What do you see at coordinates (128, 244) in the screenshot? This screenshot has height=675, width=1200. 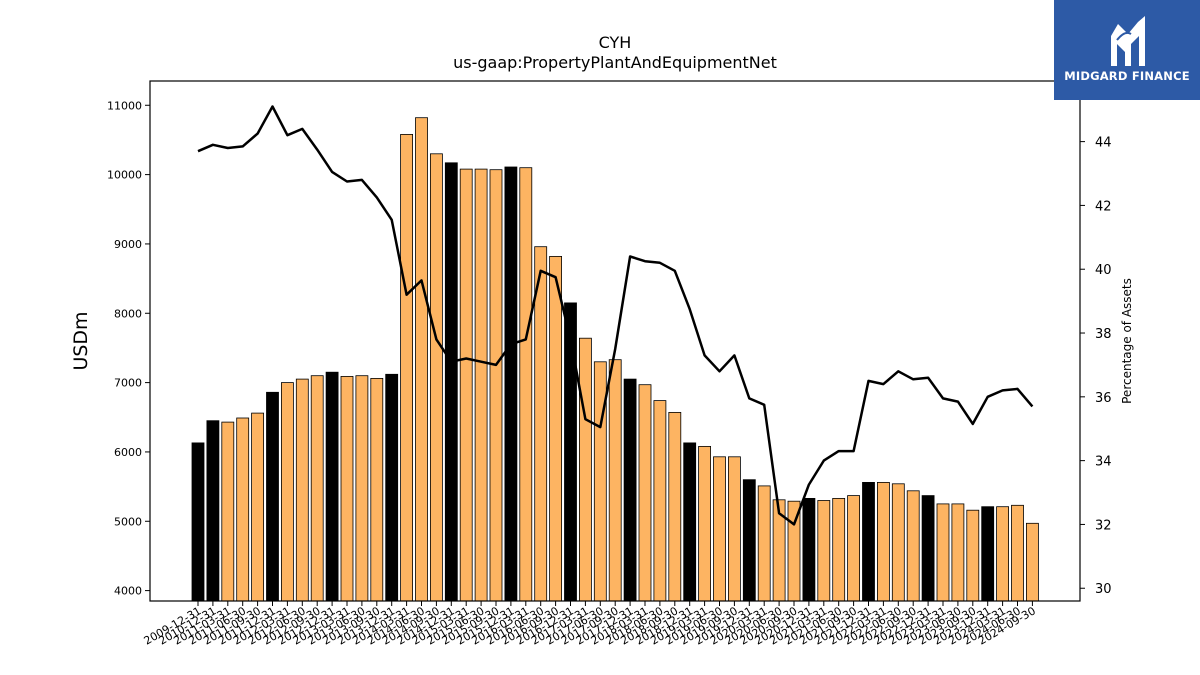 I see `y-tick-label: 9000` at bounding box center [128, 244].